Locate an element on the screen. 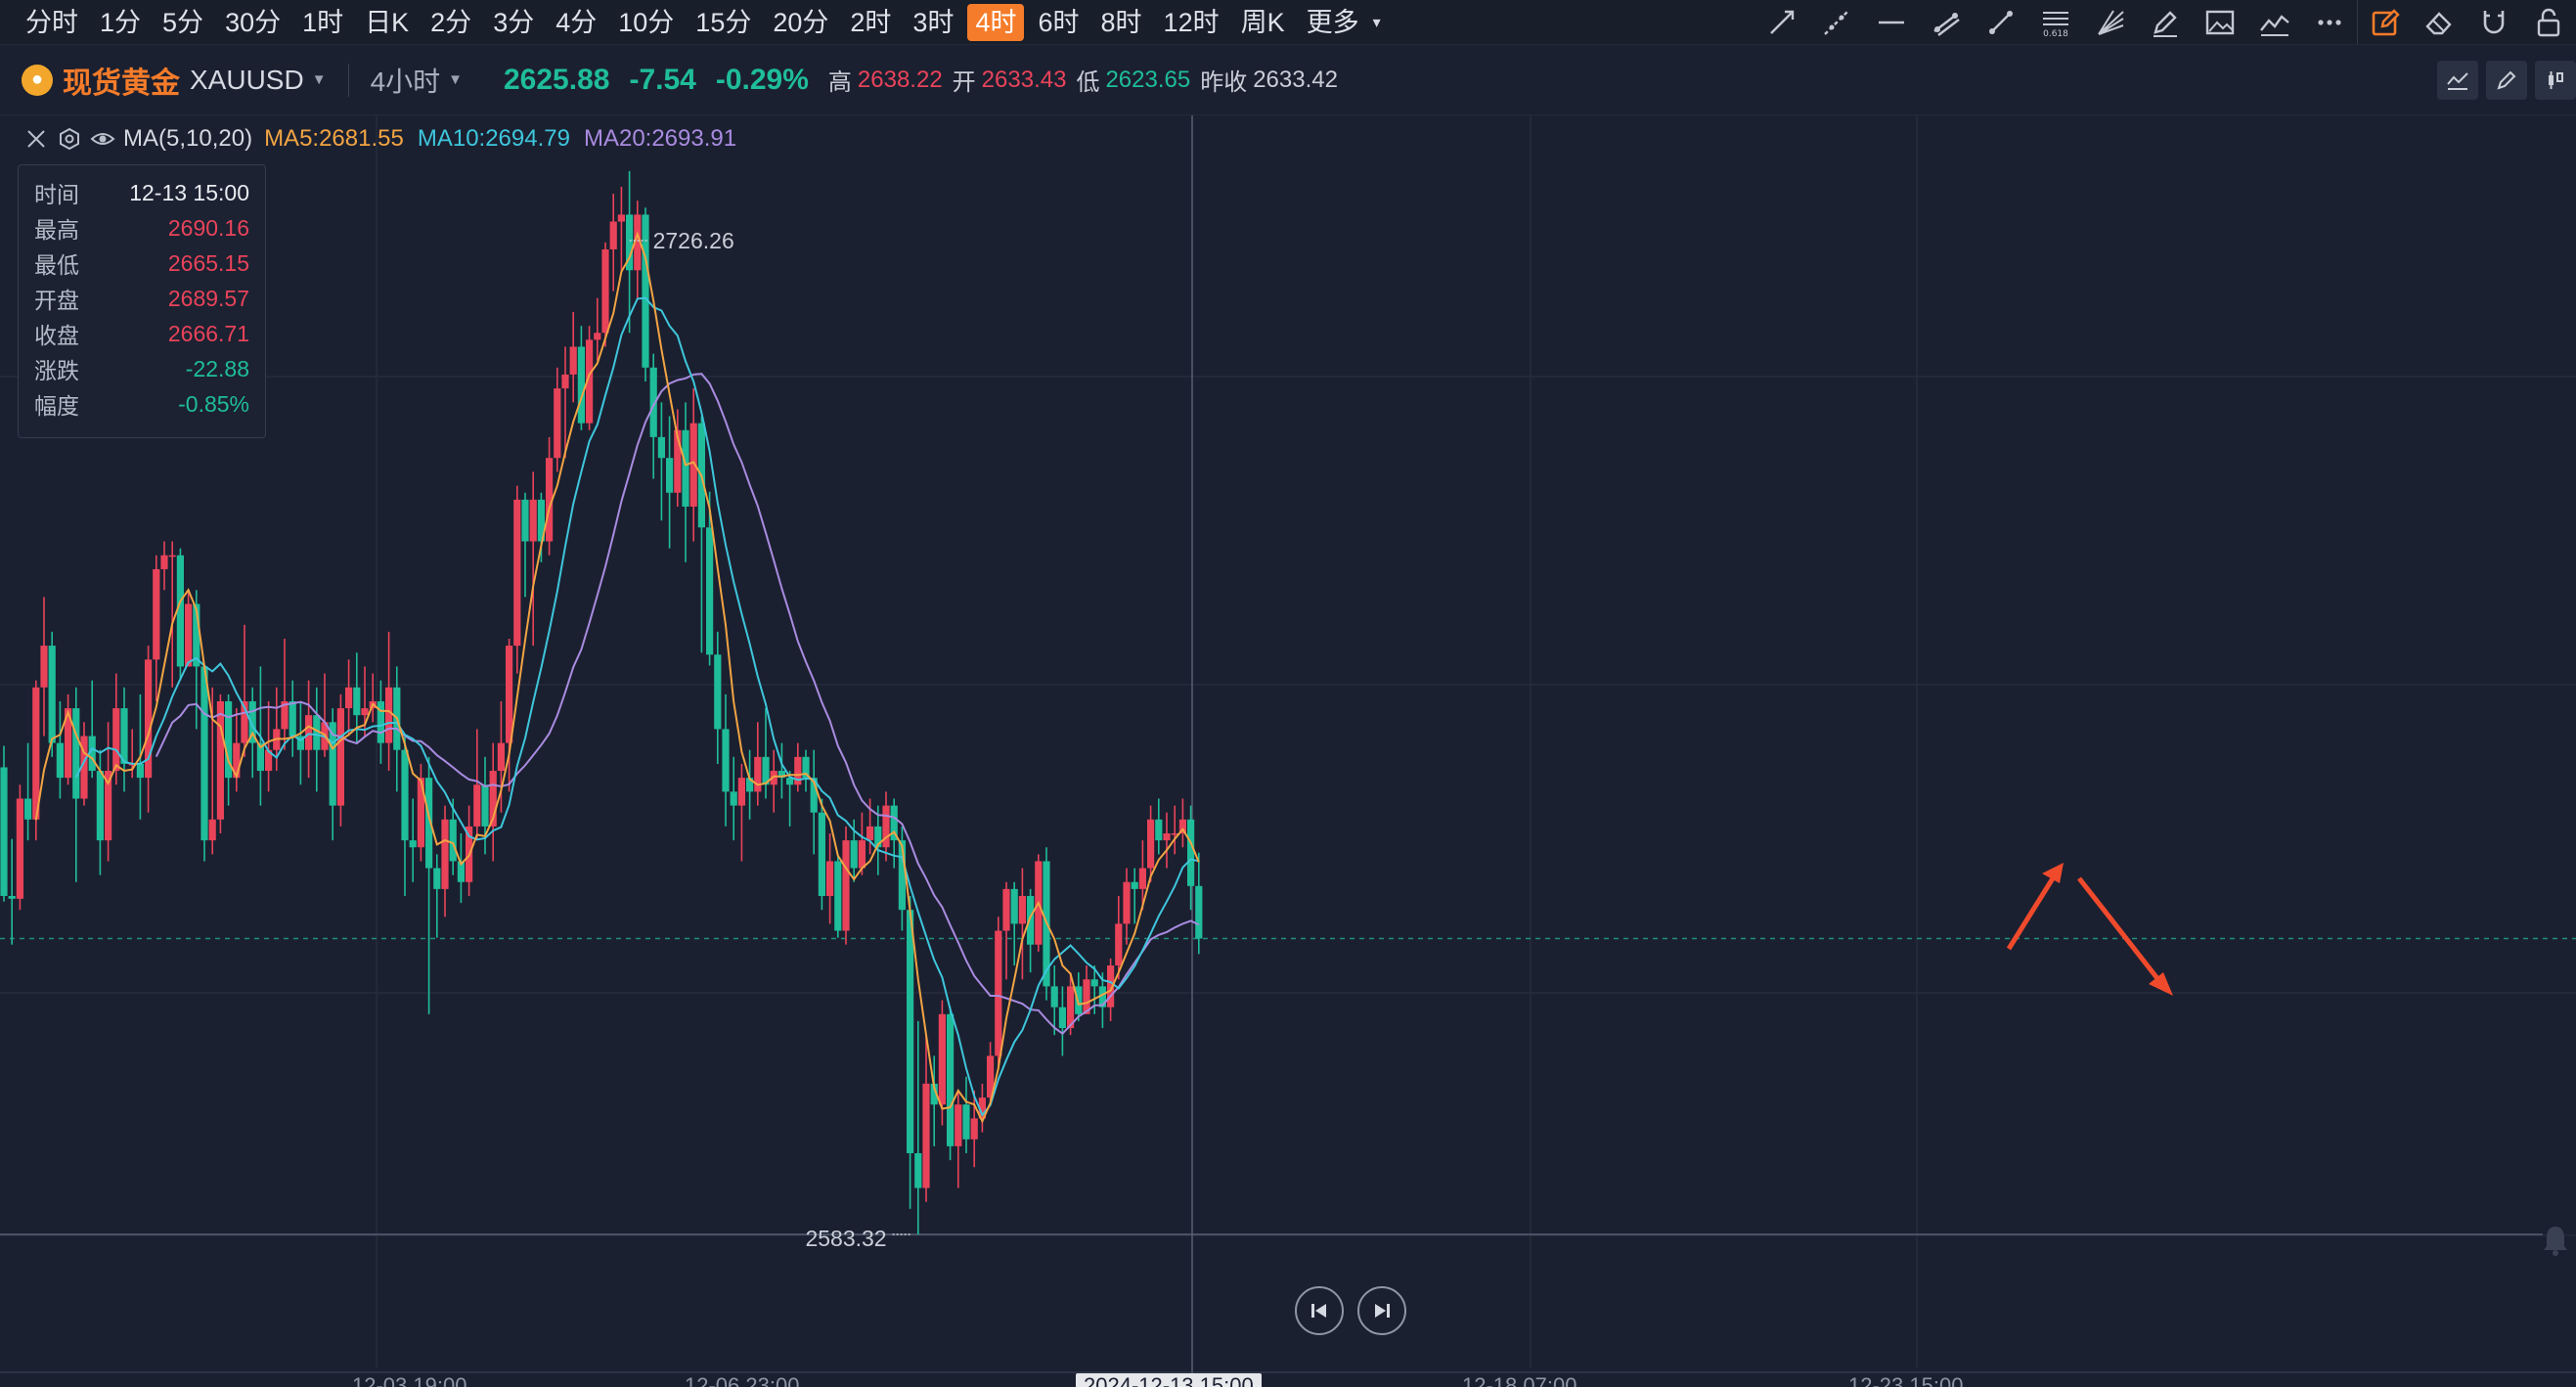 The image size is (2576, 1387). layout-button is located at coordinates (2555, 81).